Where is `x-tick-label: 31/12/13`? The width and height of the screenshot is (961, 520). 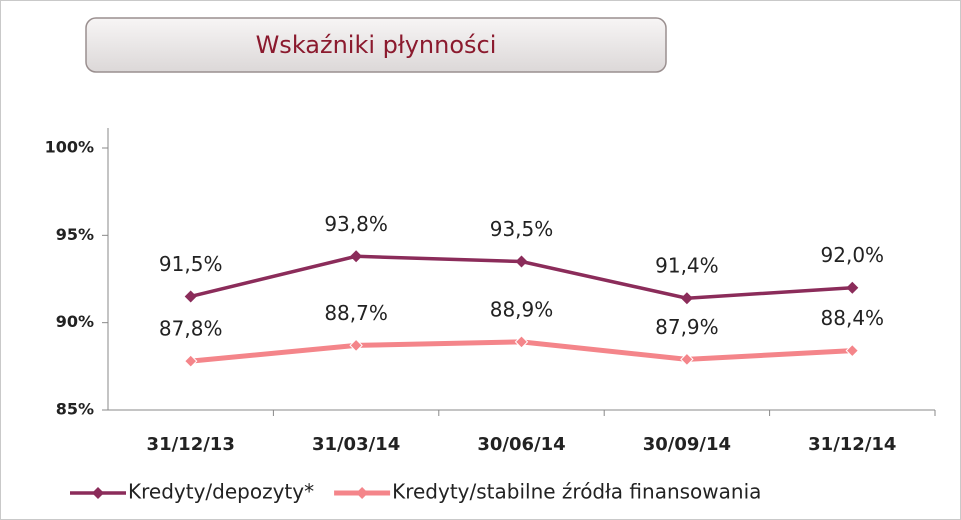
x-tick-label: 31/12/13 is located at coordinates (191, 444).